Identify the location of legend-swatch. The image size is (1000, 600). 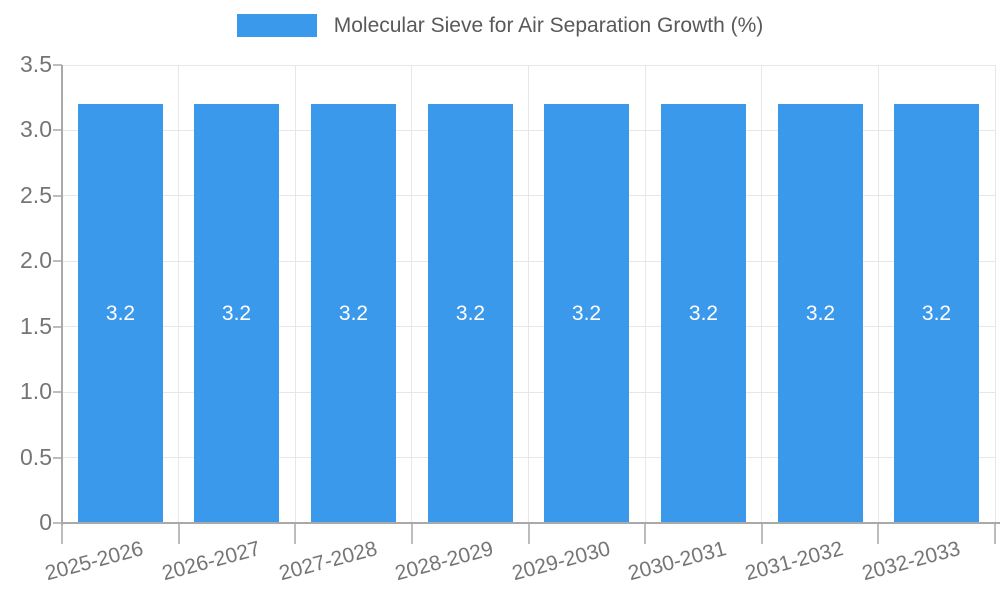
(276, 25).